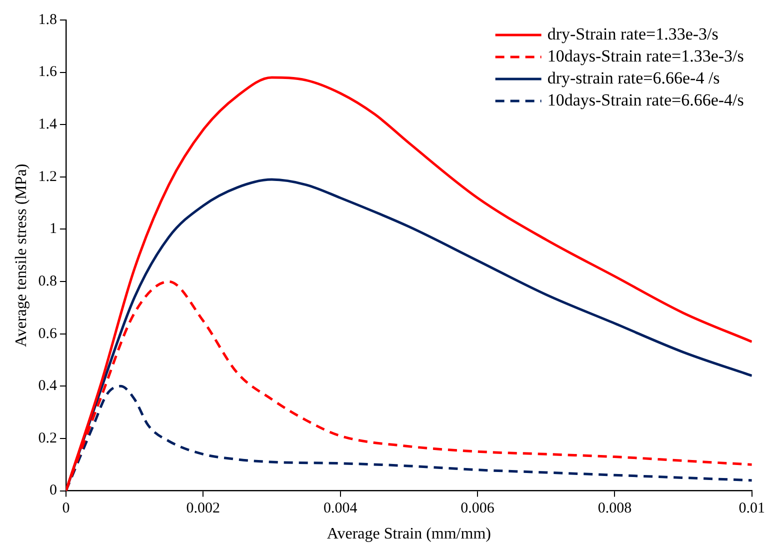  I want to click on y-tick-label: 1, so click(53, 229).